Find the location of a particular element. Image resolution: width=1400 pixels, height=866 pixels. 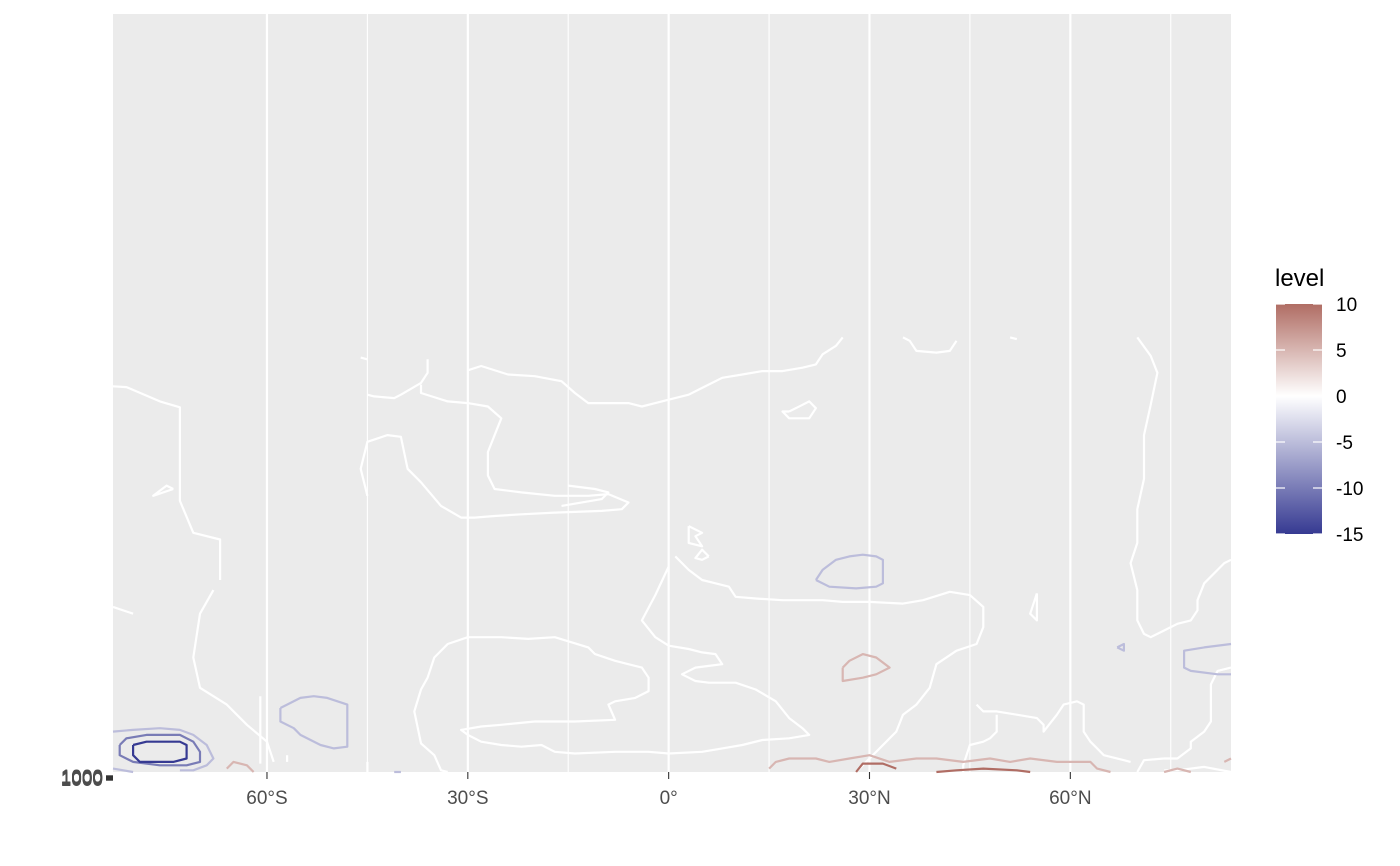

x-tick-label: 30°N is located at coordinates (869, 798).